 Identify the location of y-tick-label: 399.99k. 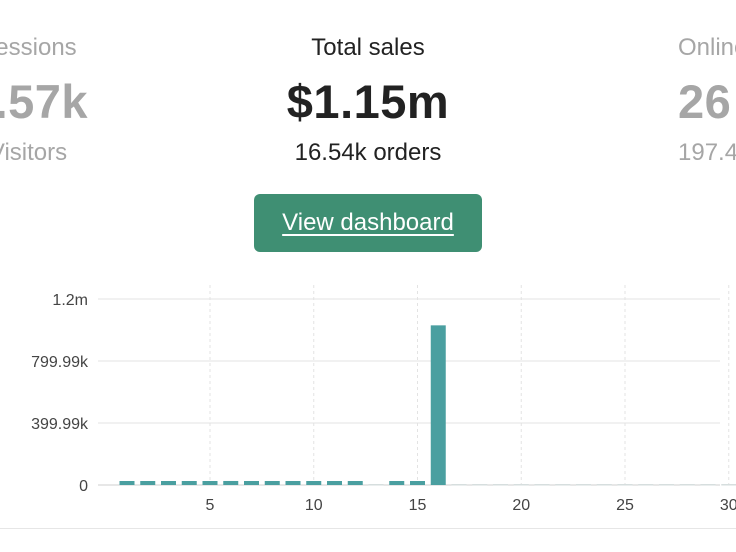
(60, 424).